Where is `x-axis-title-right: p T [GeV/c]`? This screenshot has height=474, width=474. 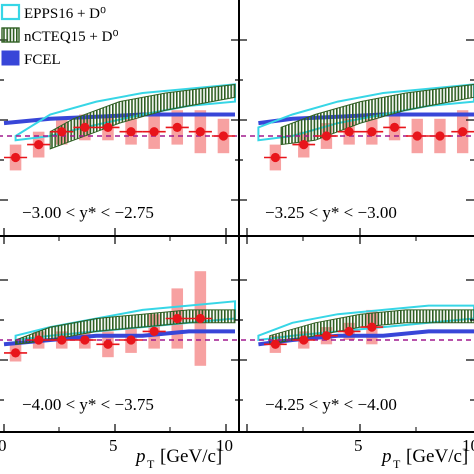
x-axis-title-right: p T [GeV/c] is located at coordinates (424, 458).